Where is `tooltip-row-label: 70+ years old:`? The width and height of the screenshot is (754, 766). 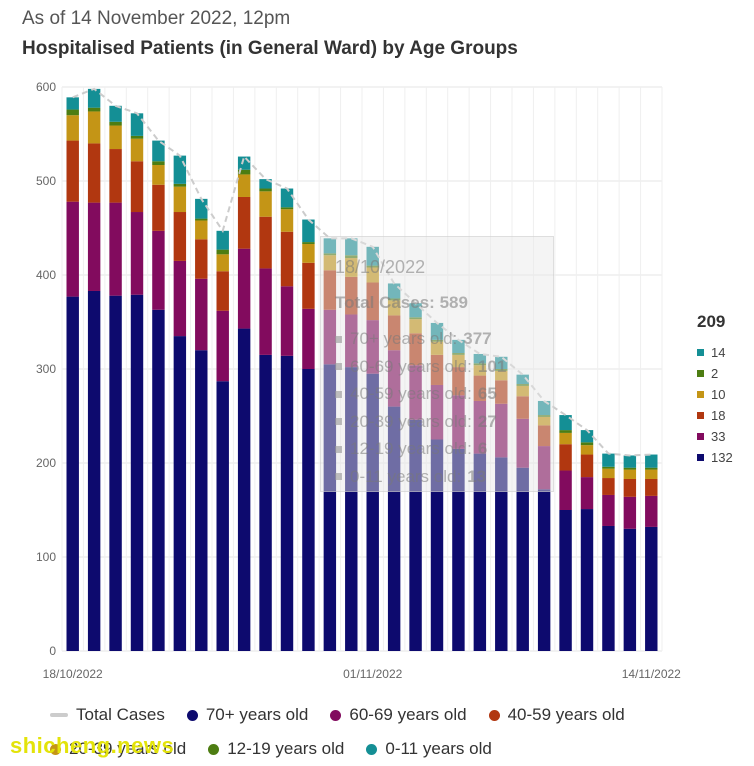 tooltip-row-label: 70+ years old: is located at coordinates (404, 338).